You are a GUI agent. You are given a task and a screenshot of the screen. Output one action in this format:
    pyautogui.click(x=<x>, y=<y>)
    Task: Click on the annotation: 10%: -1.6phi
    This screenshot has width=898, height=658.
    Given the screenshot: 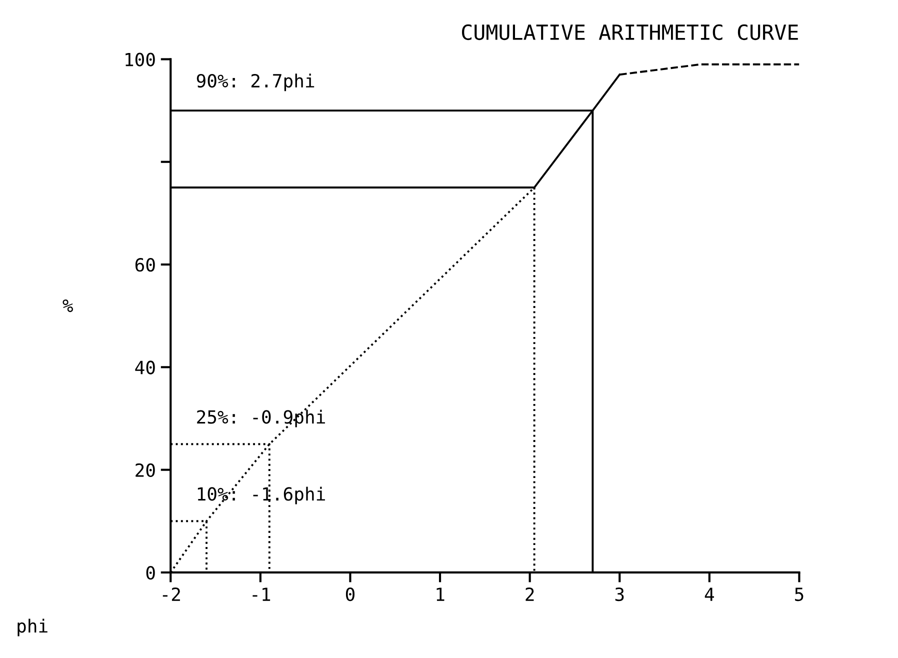 What is the action you would take?
    pyautogui.click(x=261, y=495)
    